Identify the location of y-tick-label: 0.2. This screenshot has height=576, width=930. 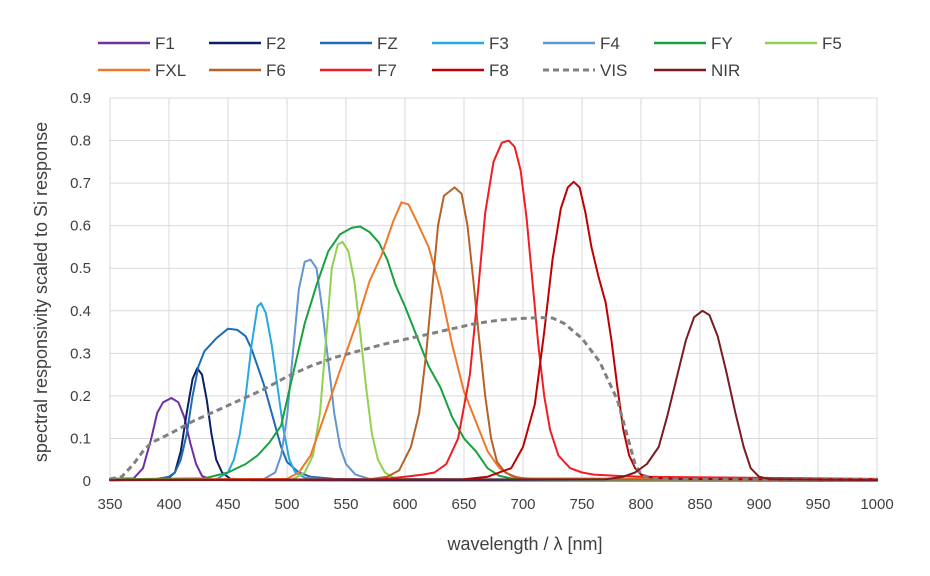
(80, 396).